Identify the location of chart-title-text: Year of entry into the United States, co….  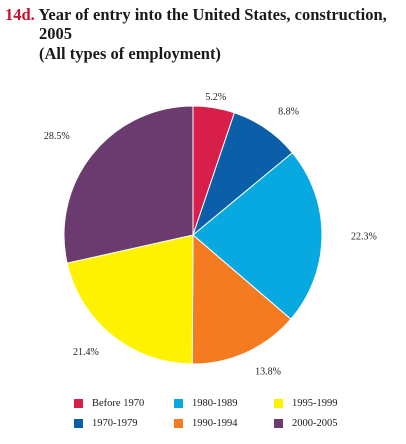
(212, 14).